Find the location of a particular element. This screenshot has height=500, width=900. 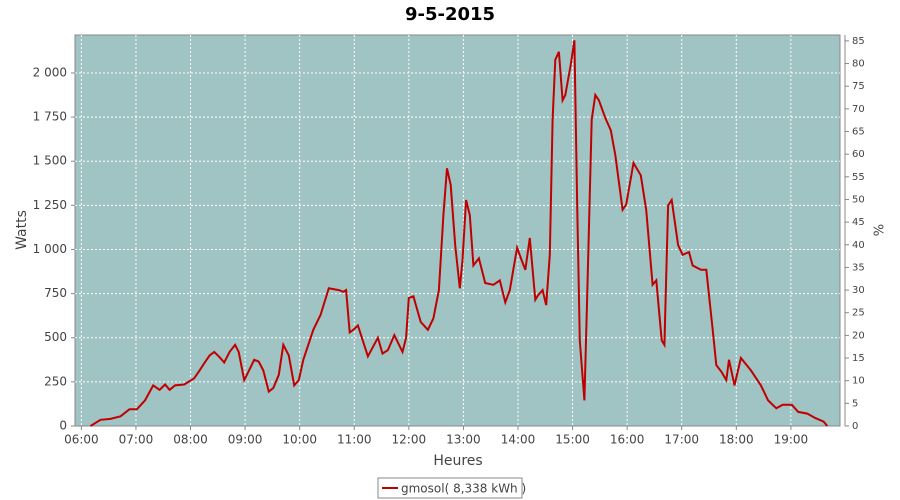

y-tick-label: 2 000 is located at coordinates (50, 72).